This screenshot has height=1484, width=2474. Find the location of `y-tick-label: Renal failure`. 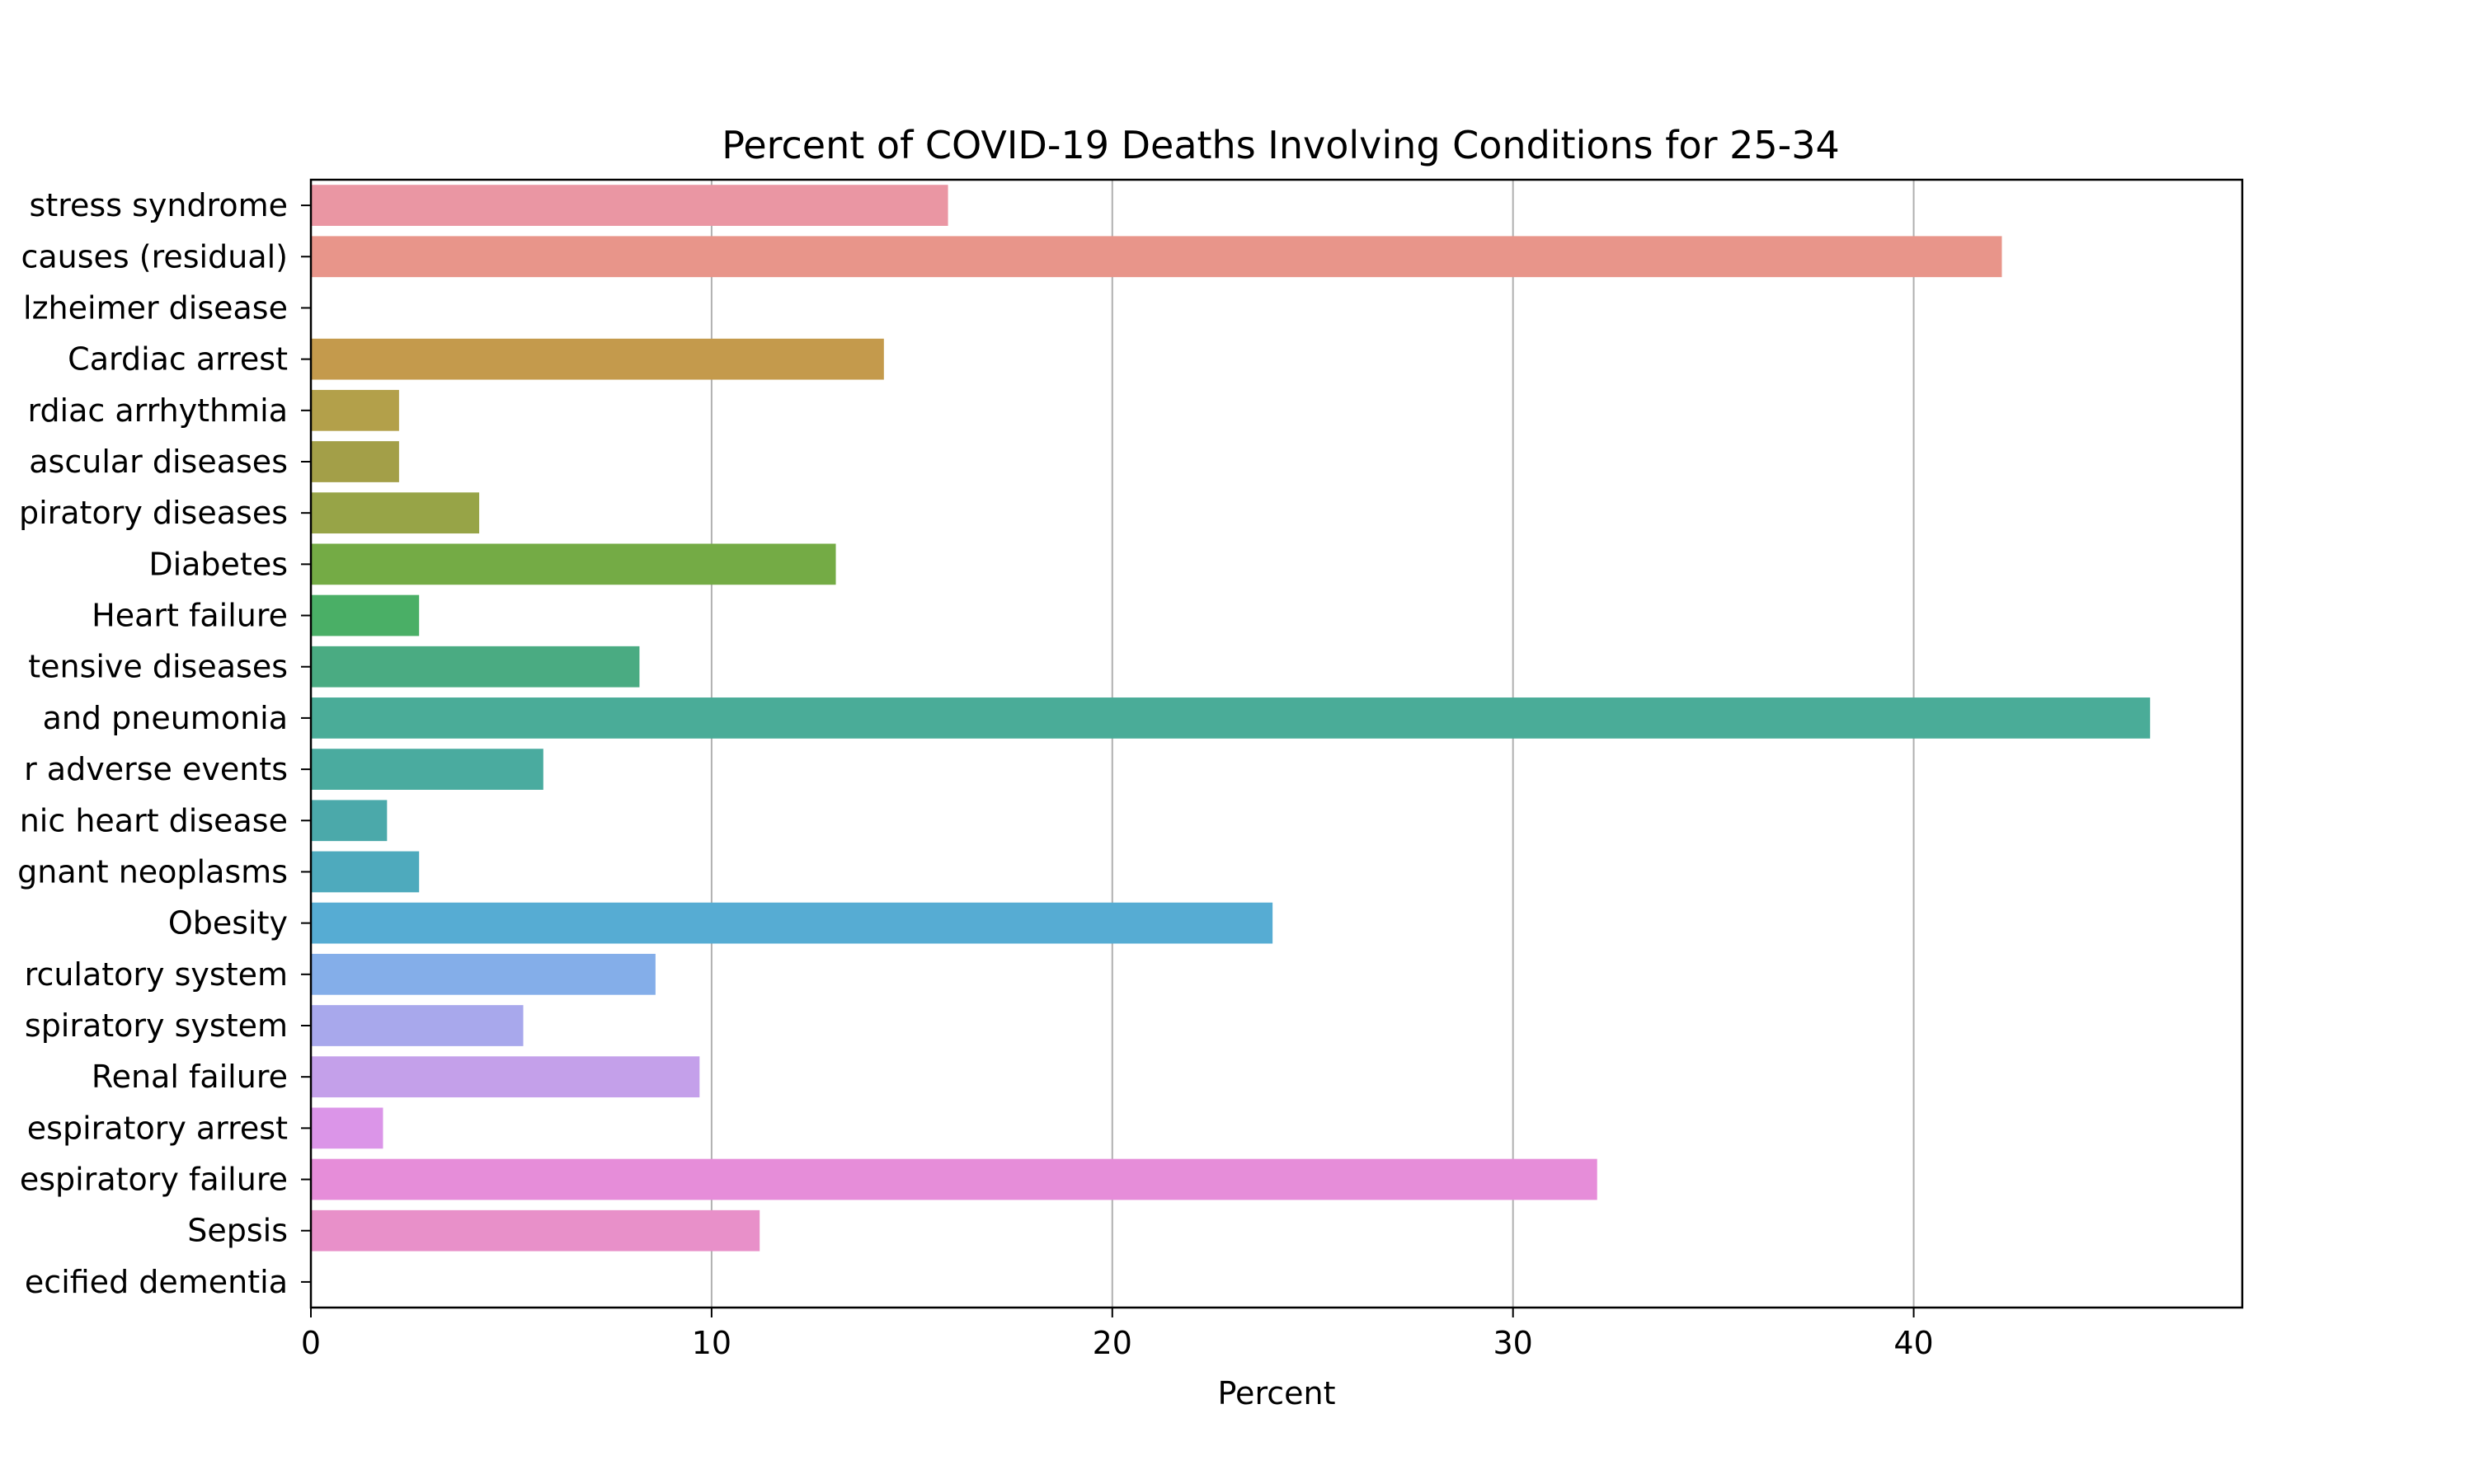

y-tick-label: Renal failure is located at coordinates (190, 1077).